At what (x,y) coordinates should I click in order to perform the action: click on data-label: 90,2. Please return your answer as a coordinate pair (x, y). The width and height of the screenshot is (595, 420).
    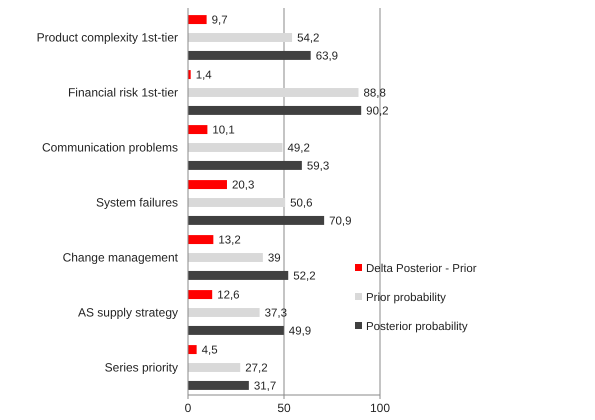
    Looking at the image, I should click on (377, 111).